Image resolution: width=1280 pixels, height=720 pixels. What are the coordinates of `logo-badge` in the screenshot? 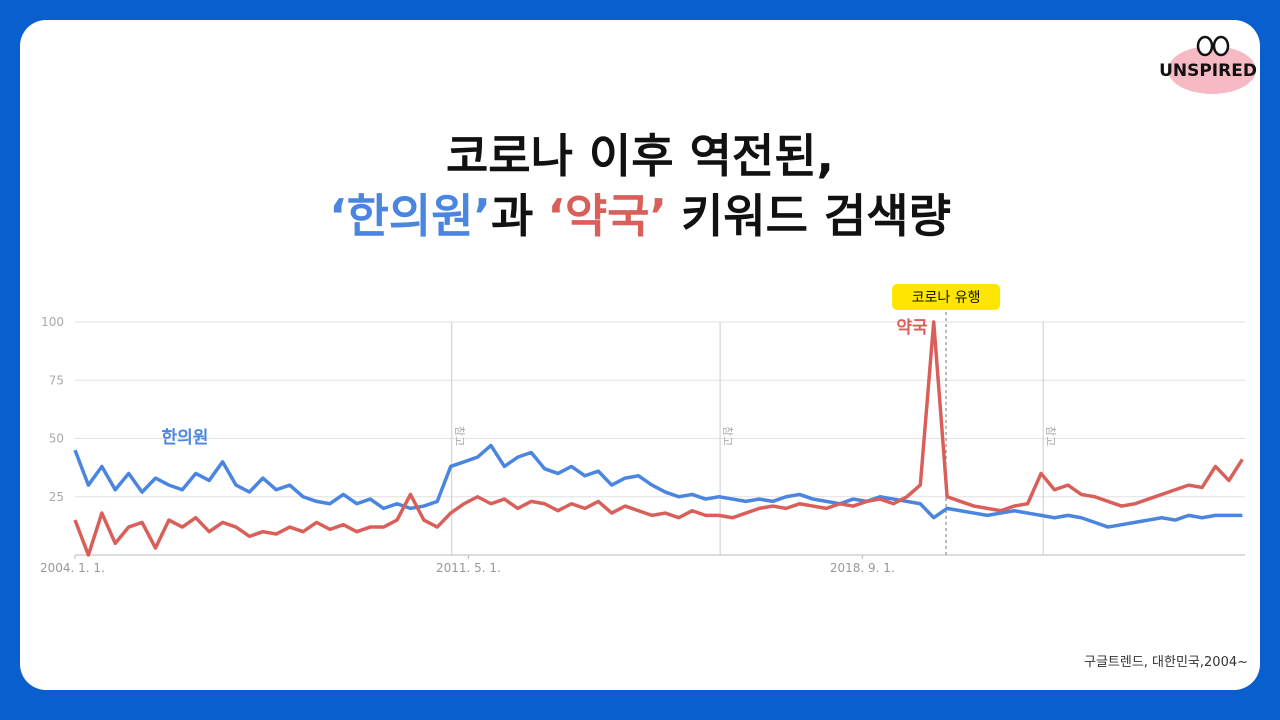 It's located at (1212, 70).